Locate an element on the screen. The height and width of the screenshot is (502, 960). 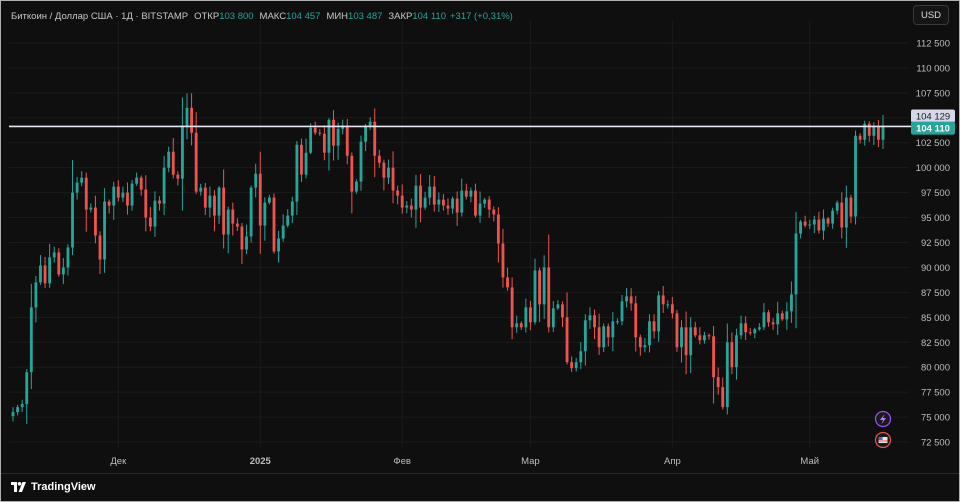
footer-divider is located at coordinates (480, 473).